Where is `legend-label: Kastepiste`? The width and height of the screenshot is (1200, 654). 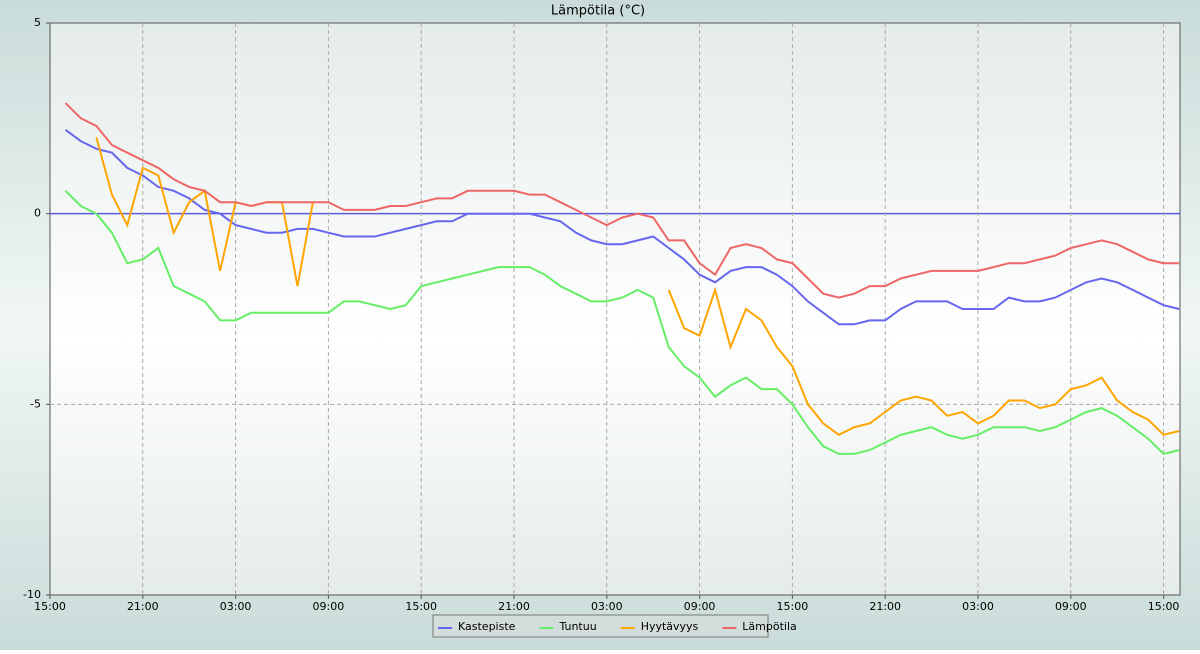 legend-label: Kastepiste is located at coordinates (487, 626).